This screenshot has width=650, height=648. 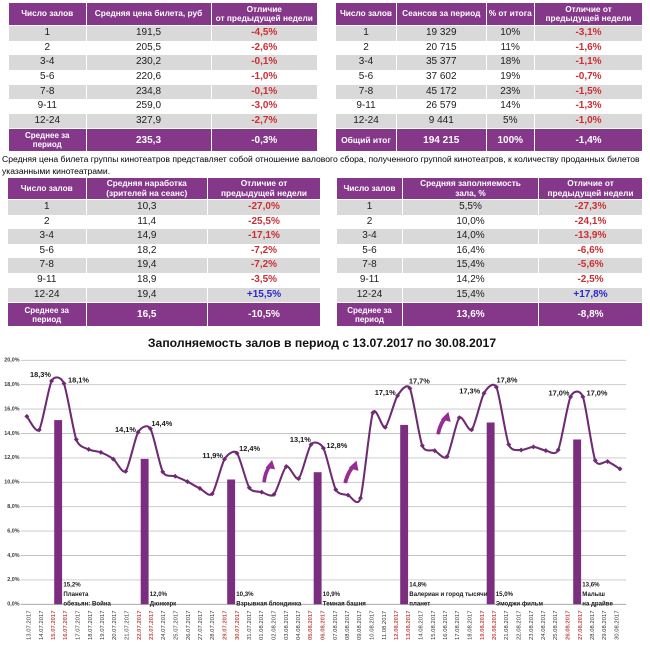 What do you see at coordinates (373, 625) in the screenshot?
I see `svg-text: 10.08.2017` at bounding box center [373, 625].